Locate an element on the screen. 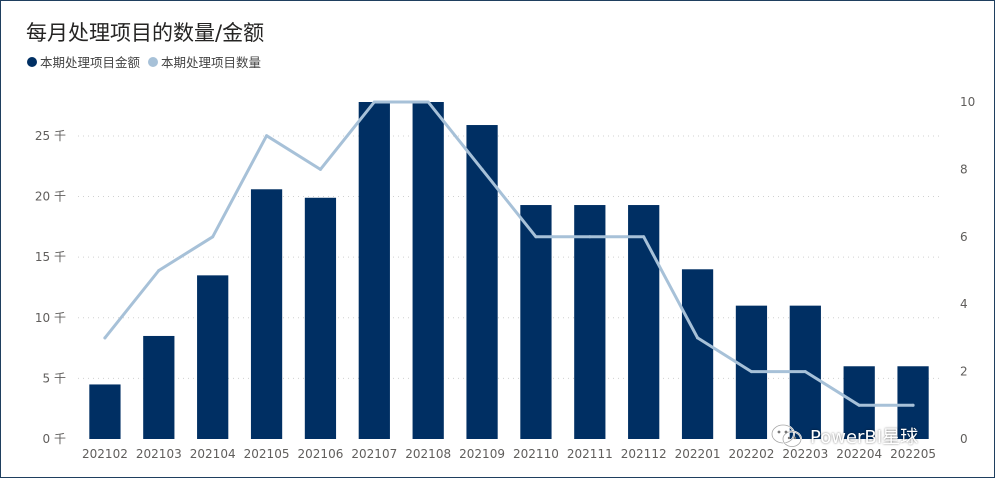 Image resolution: width=995 pixels, height=478 pixels. legend-item-amount: 本期处理项目金额 is located at coordinates (83, 61).